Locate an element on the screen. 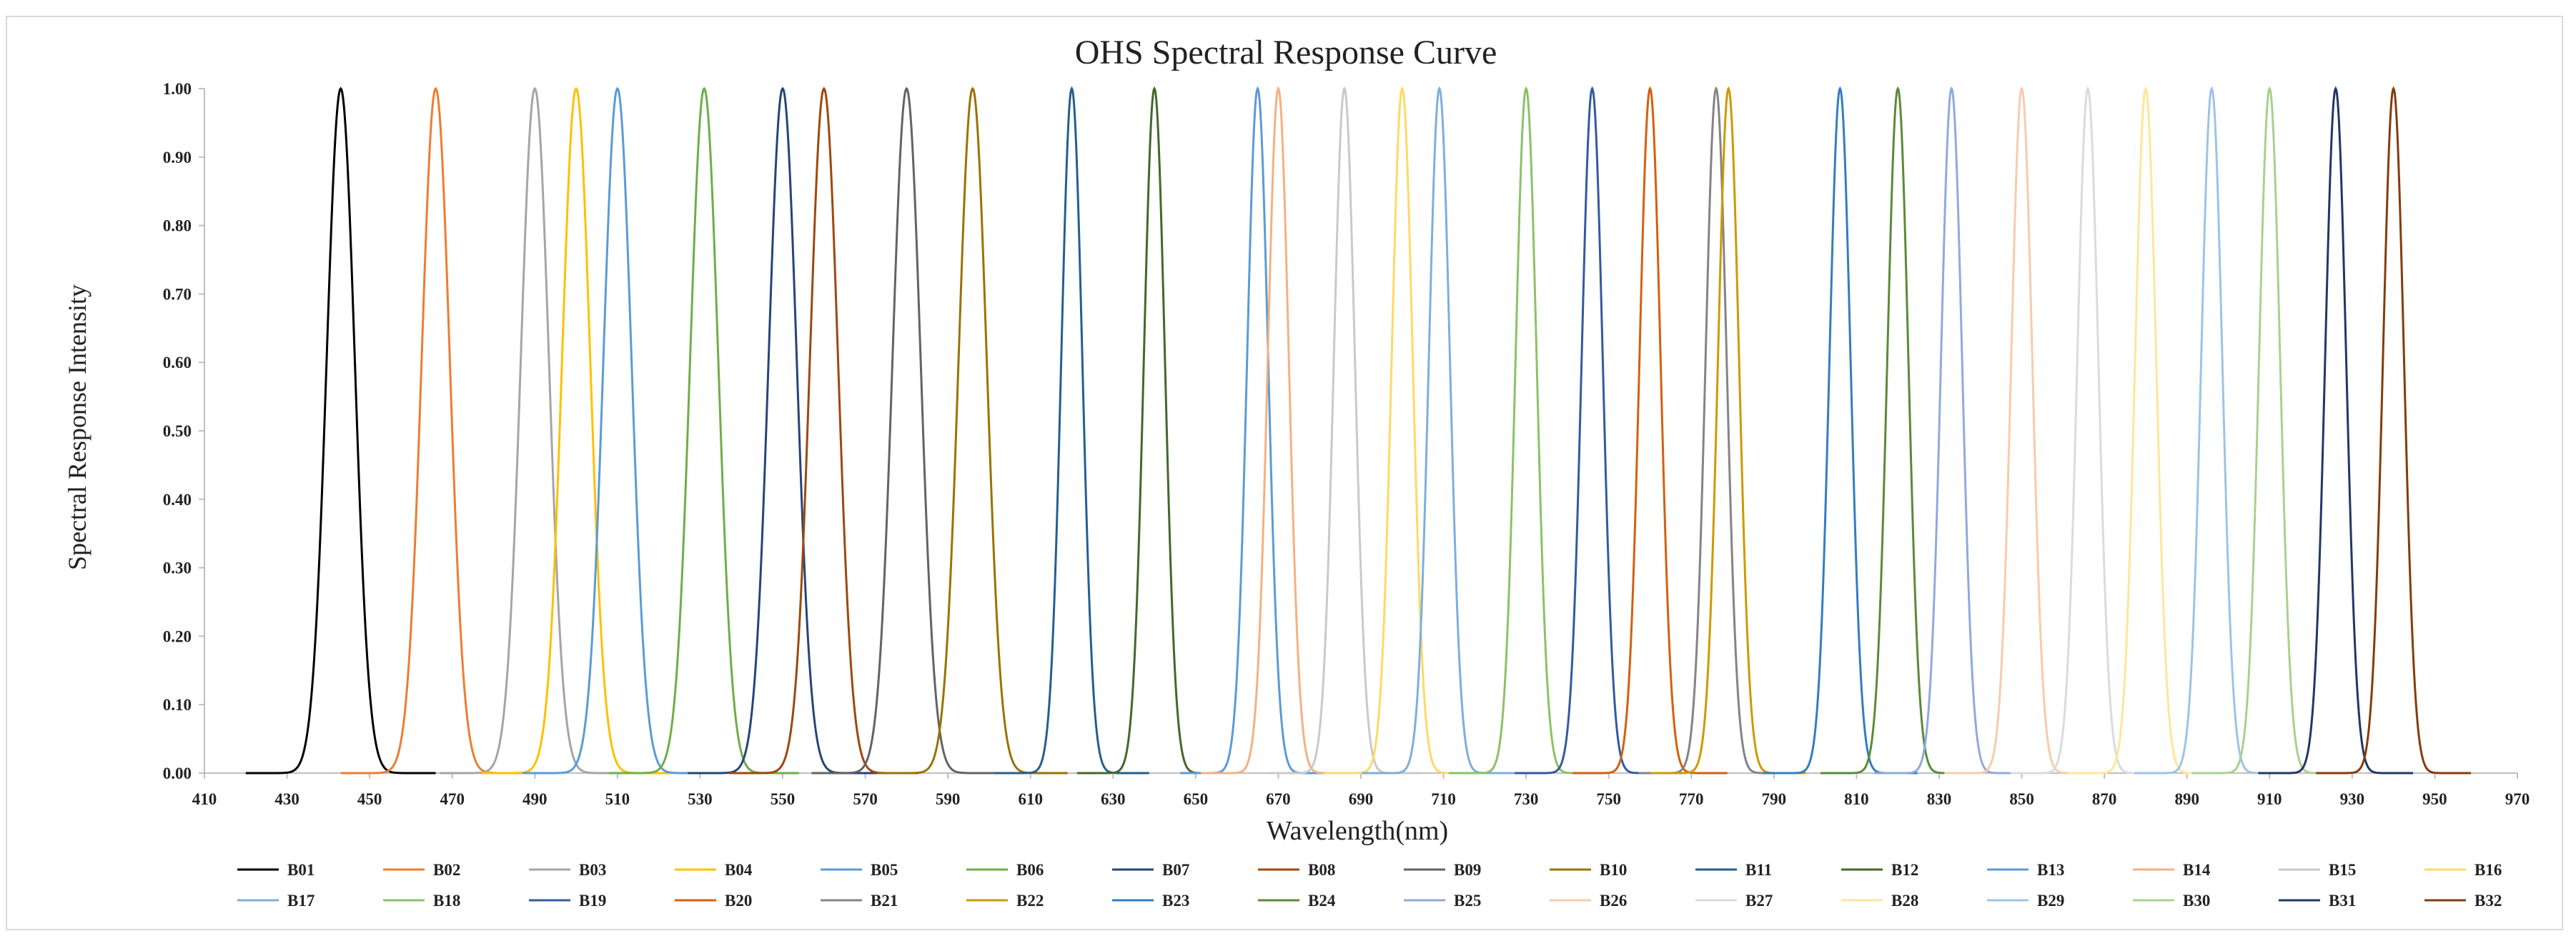 Image resolution: width=2576 pixels, height=946 pixels. legend-label-b15: B15 is located at coordinates (2343, 870).